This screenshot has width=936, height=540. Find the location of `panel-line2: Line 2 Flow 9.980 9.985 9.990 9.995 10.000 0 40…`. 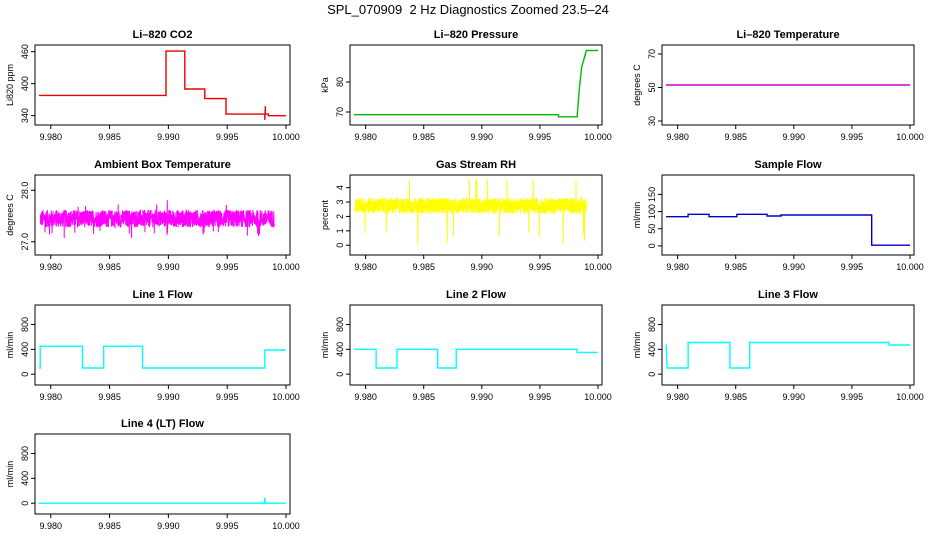

panel-line2: Line 2 Flow 9.980 9.985 9.990 9.995 10.000 0 40… is located at coordinates (466, 345).